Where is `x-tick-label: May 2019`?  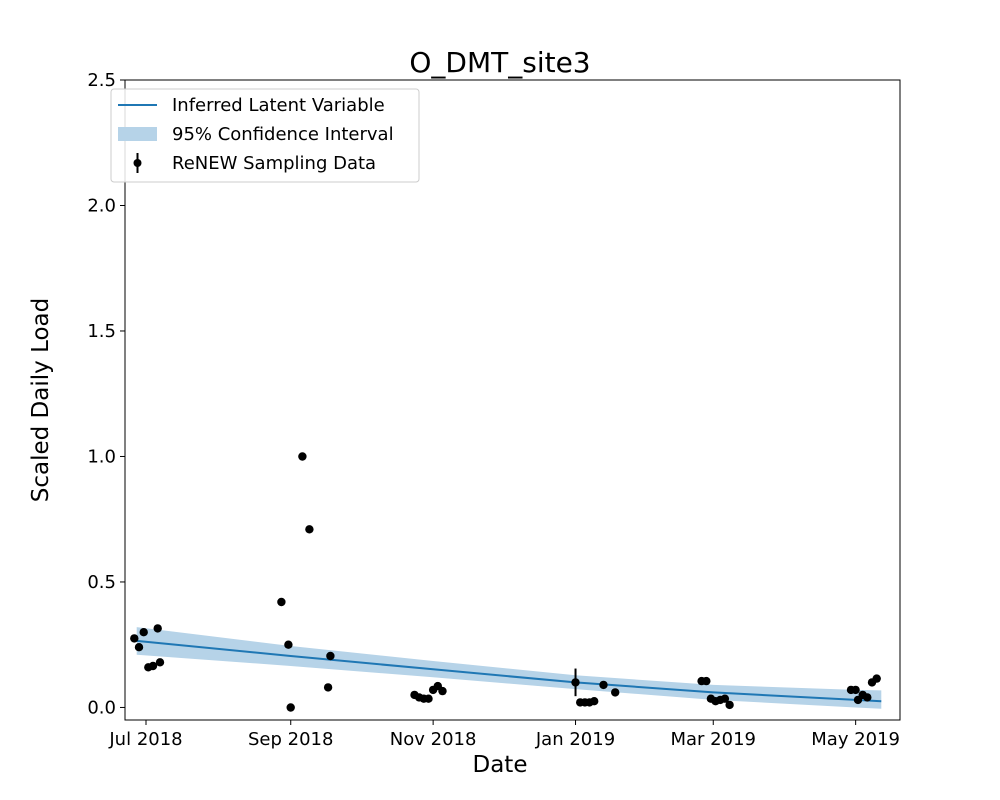
x-tick-label: May 2019 is located at coordinates (855, 739).